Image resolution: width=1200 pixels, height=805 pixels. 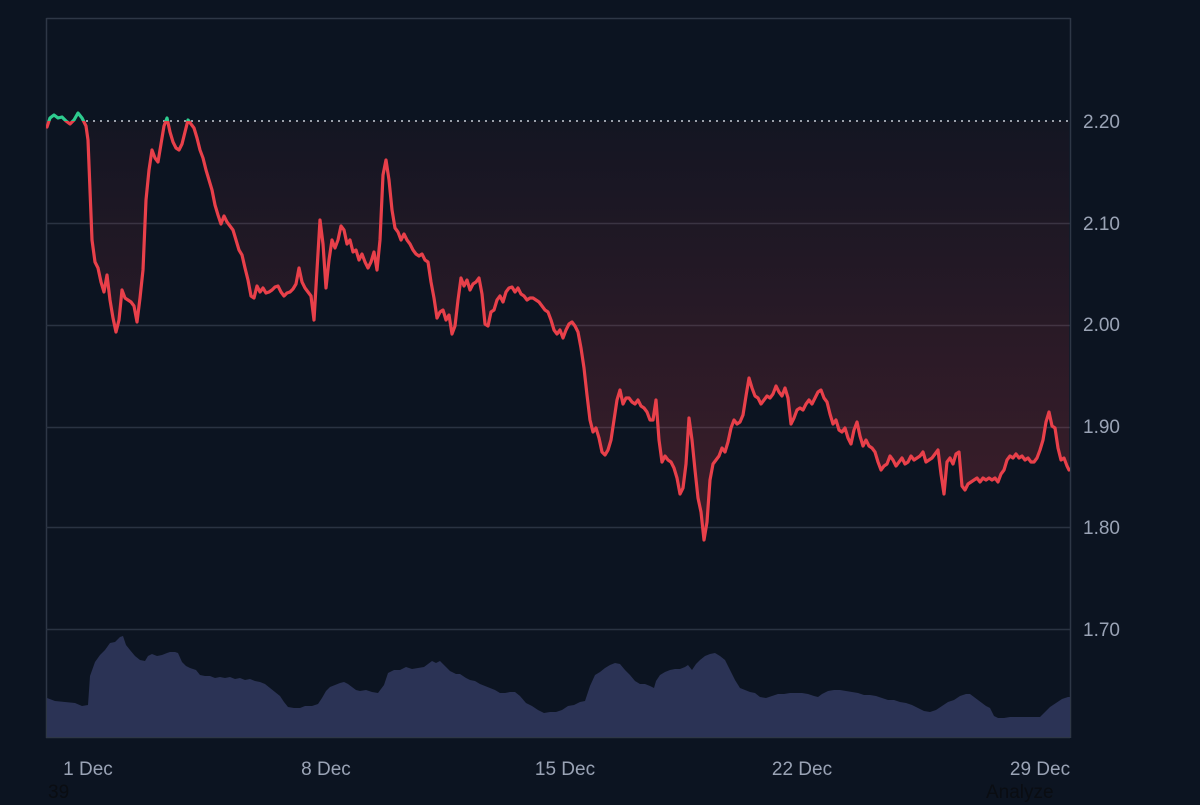 I want to click on clipped-counter-text: 39, so click(x=59, y=792).